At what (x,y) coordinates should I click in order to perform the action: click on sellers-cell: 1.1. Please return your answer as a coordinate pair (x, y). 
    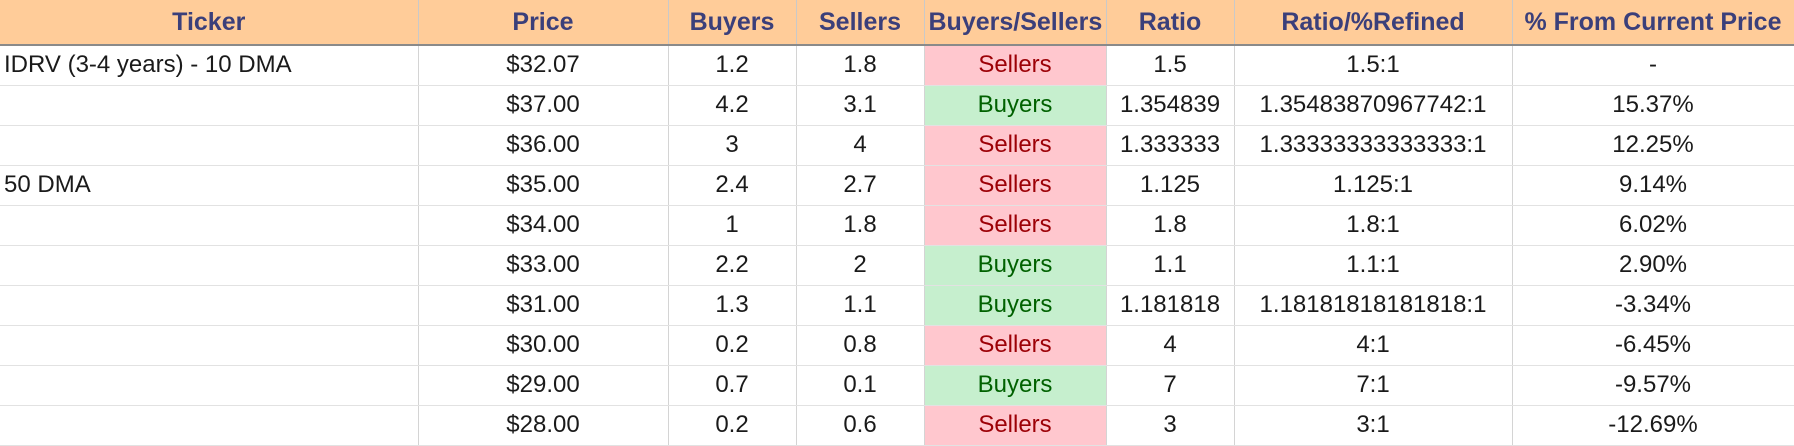
    Looking at the image, I should click on (860, 305).